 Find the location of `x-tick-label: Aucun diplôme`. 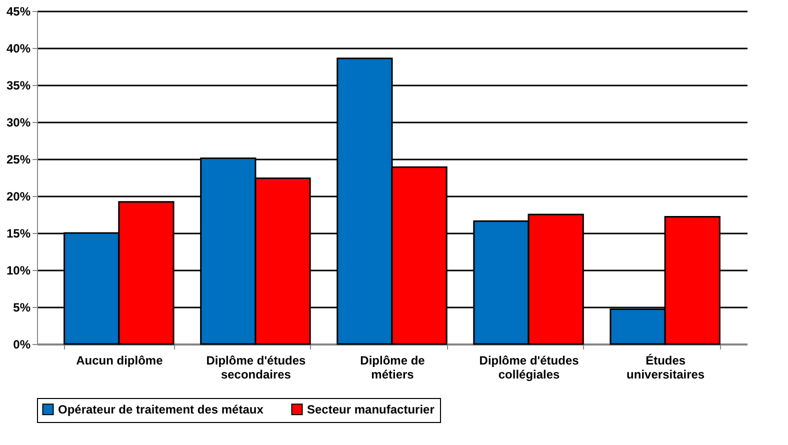

x-tick-label: Aucun diplôme is located at coordinates (120, 361).